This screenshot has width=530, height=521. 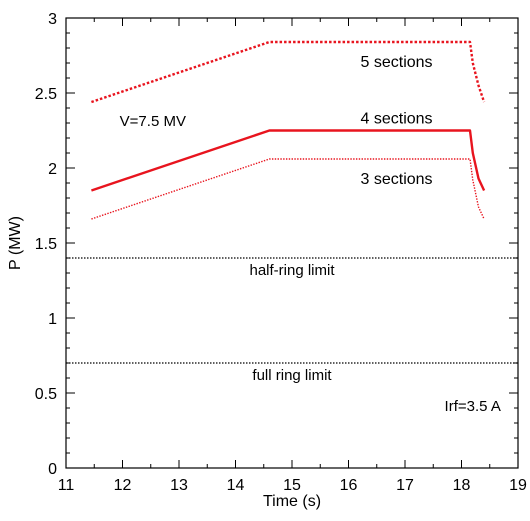 What do you see at coordinates (518, 485) in the screenshot?
I see `x-tick-label: 19` at bounding box center [518, 485].